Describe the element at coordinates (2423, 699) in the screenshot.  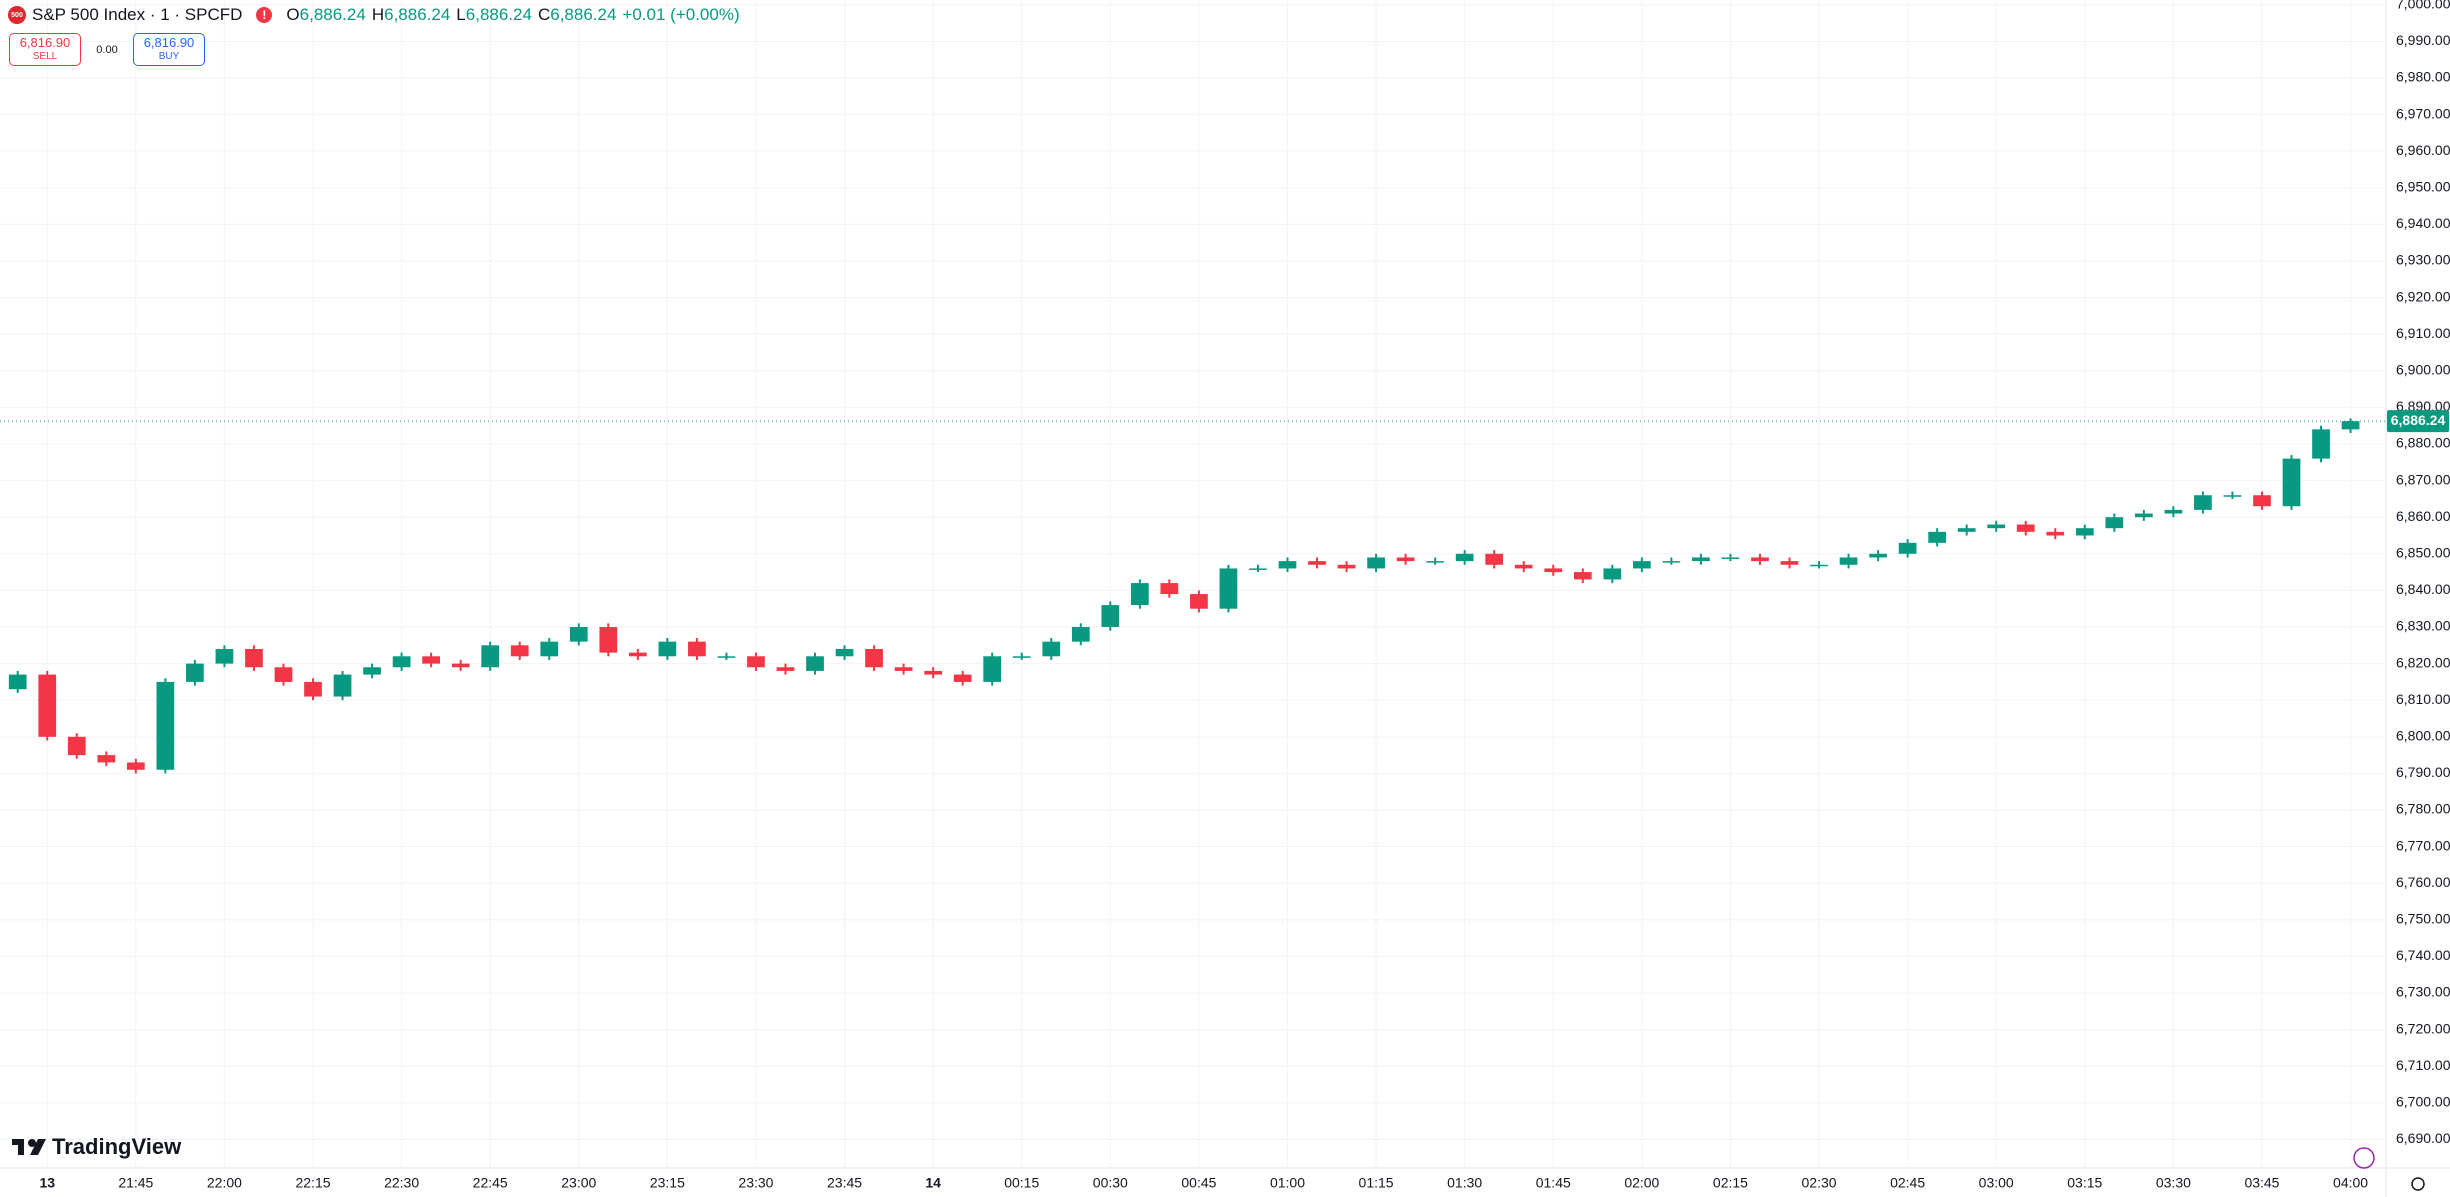
I see `y-tick-label: 6,810.00` at that location.